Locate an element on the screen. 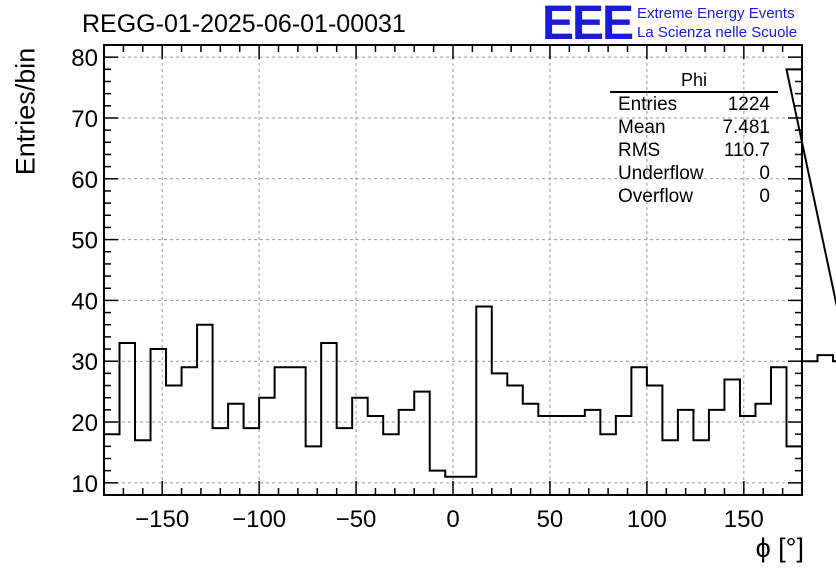  y-tick-label: 60 is located at coordinates (84, 180).